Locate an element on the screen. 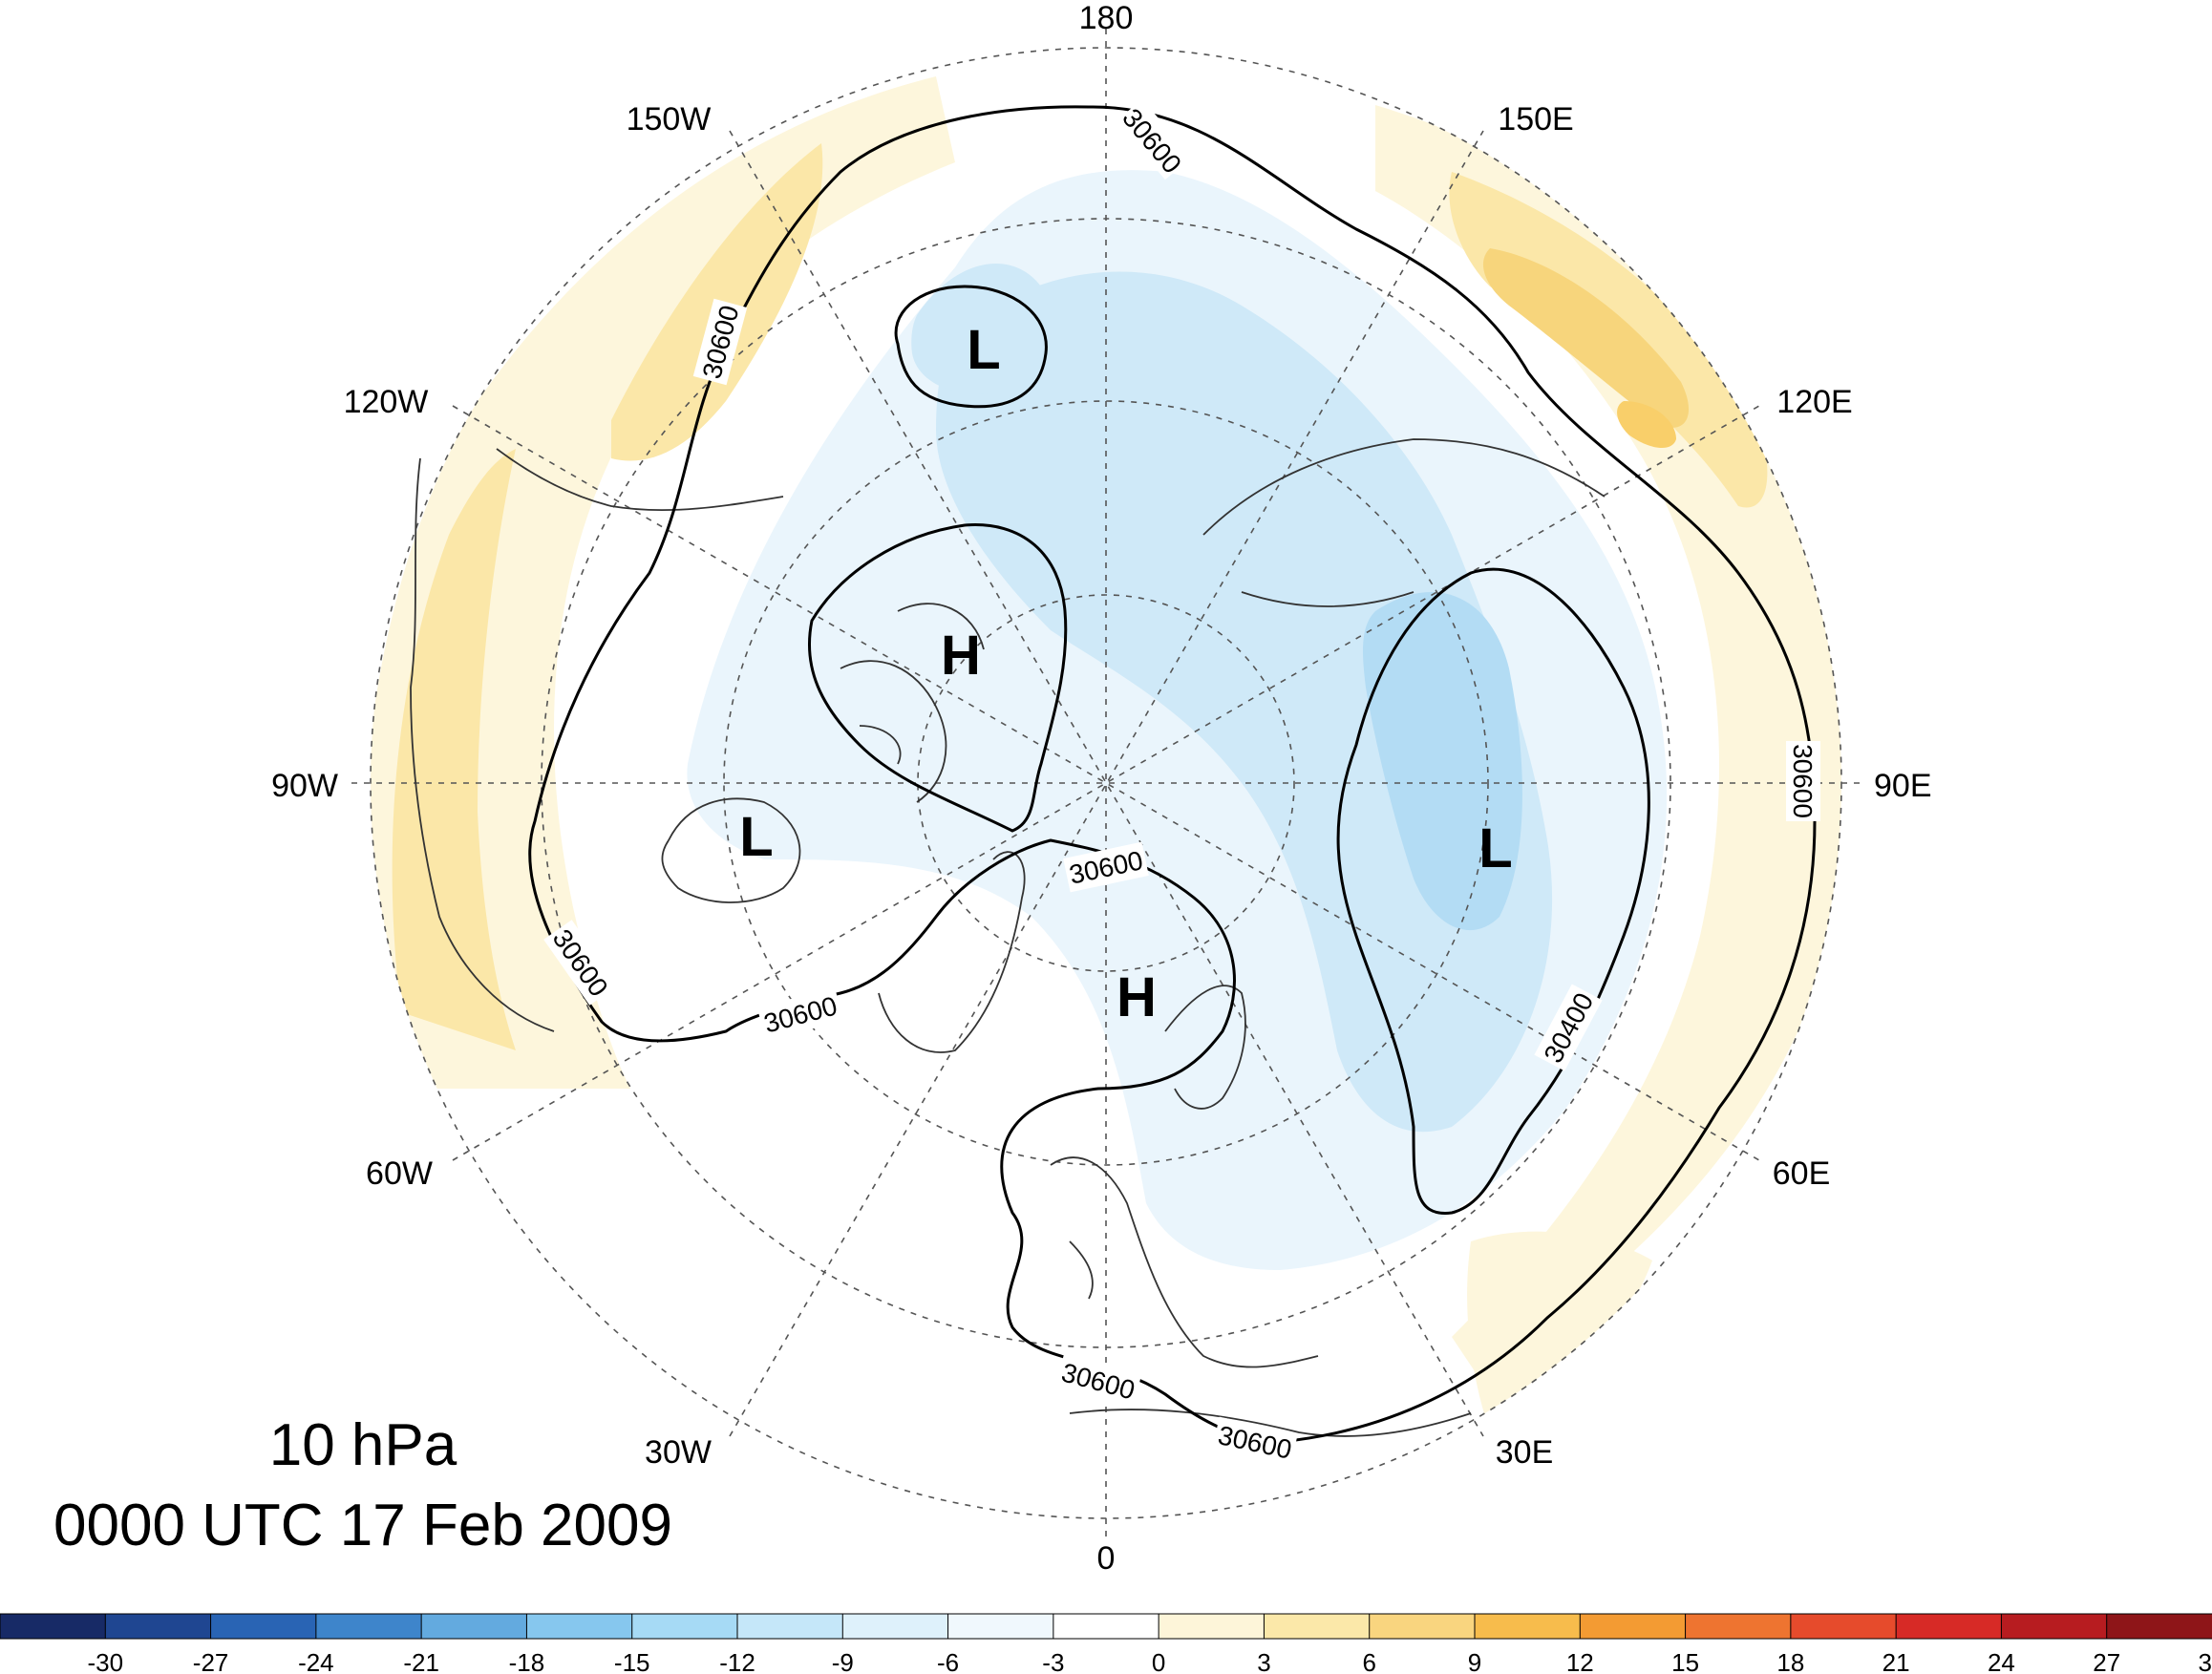 Image resolution: width=2212 pixels, height=1674 pixels. colorbar-tick-label: 9 is located at coordinates (1474, 1661).